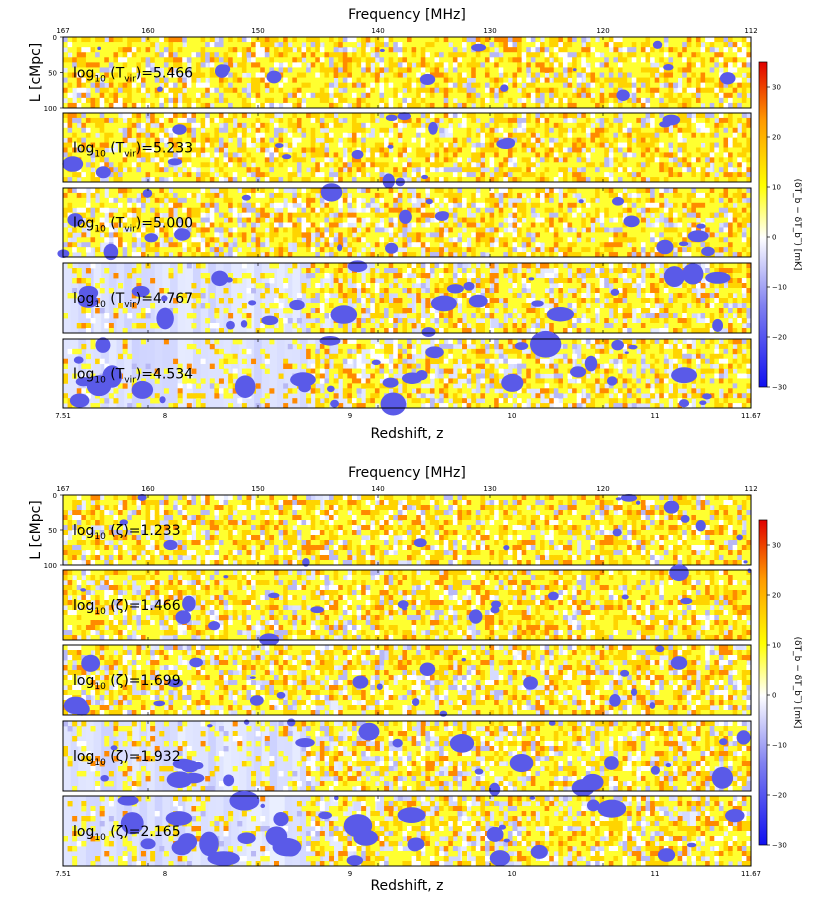  What do you see at coordinates (407, 373) in the screenshot?
I see `panel-5: log10 (Tvir)=4.534` at bounding box center [407, 373].